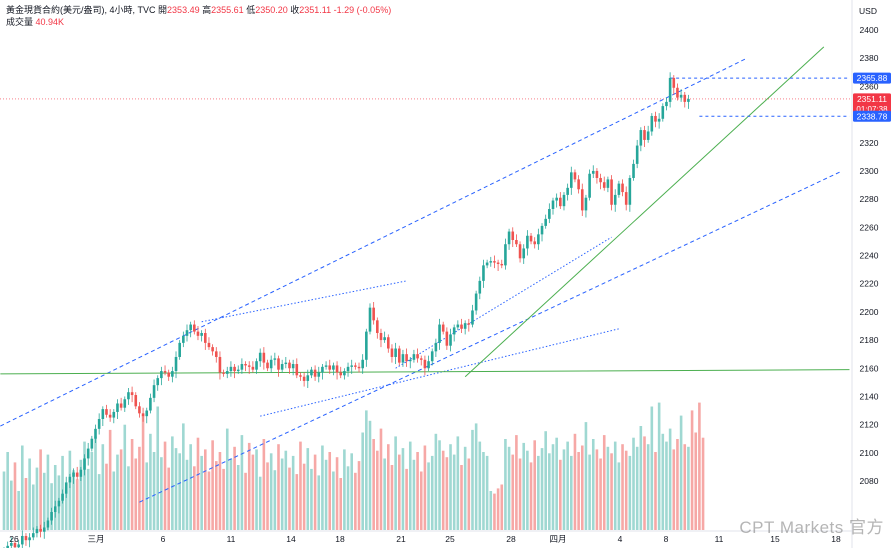 This screenshot has height=548, width=892. I want to click on legend-open-label: 開, so click(163, 10).